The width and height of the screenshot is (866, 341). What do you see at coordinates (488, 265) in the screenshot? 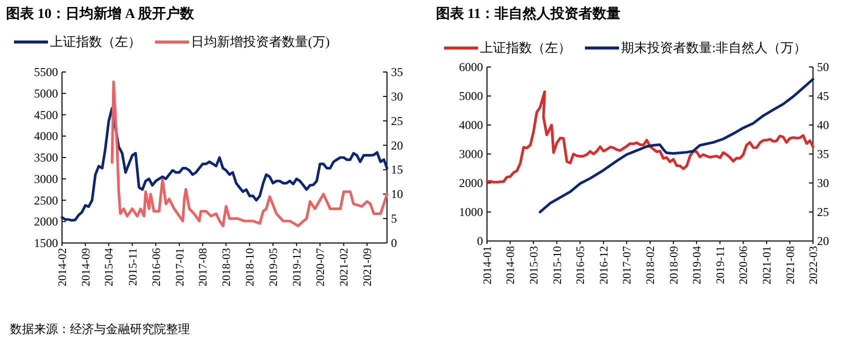
I see `x-tick-label: 2014-01` at bounding box center [488, 265].